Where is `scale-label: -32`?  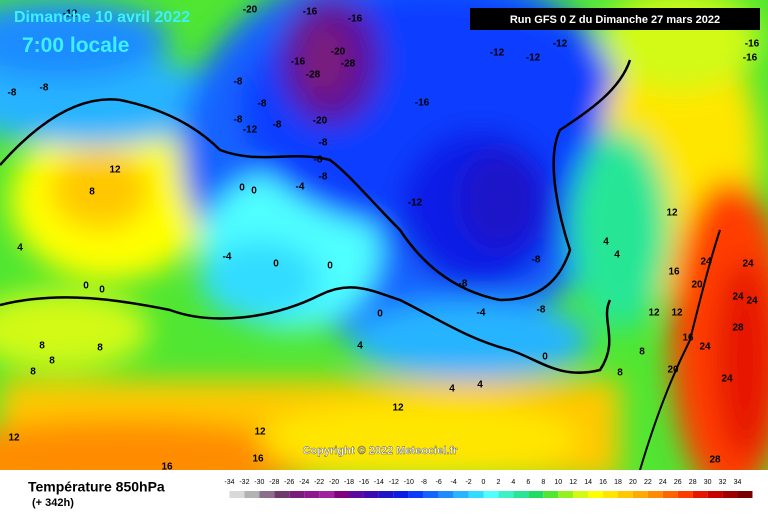 scale-label: -32 is located at coordinates (244, 482).